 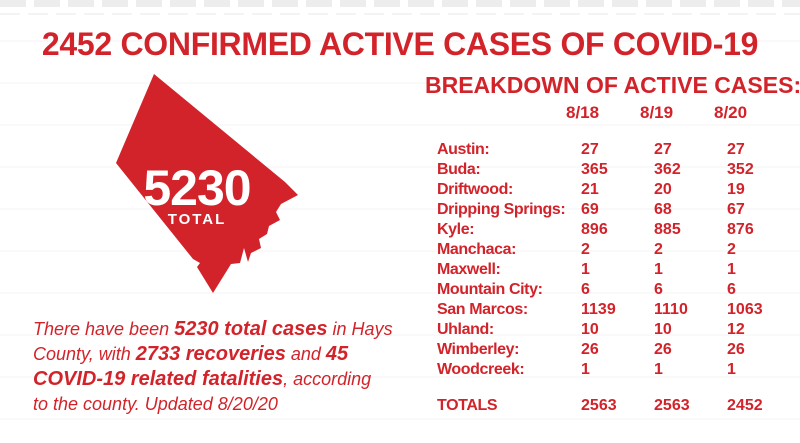 I want to click on row-label: Dripping Springs:, so click(x=501, y=209).